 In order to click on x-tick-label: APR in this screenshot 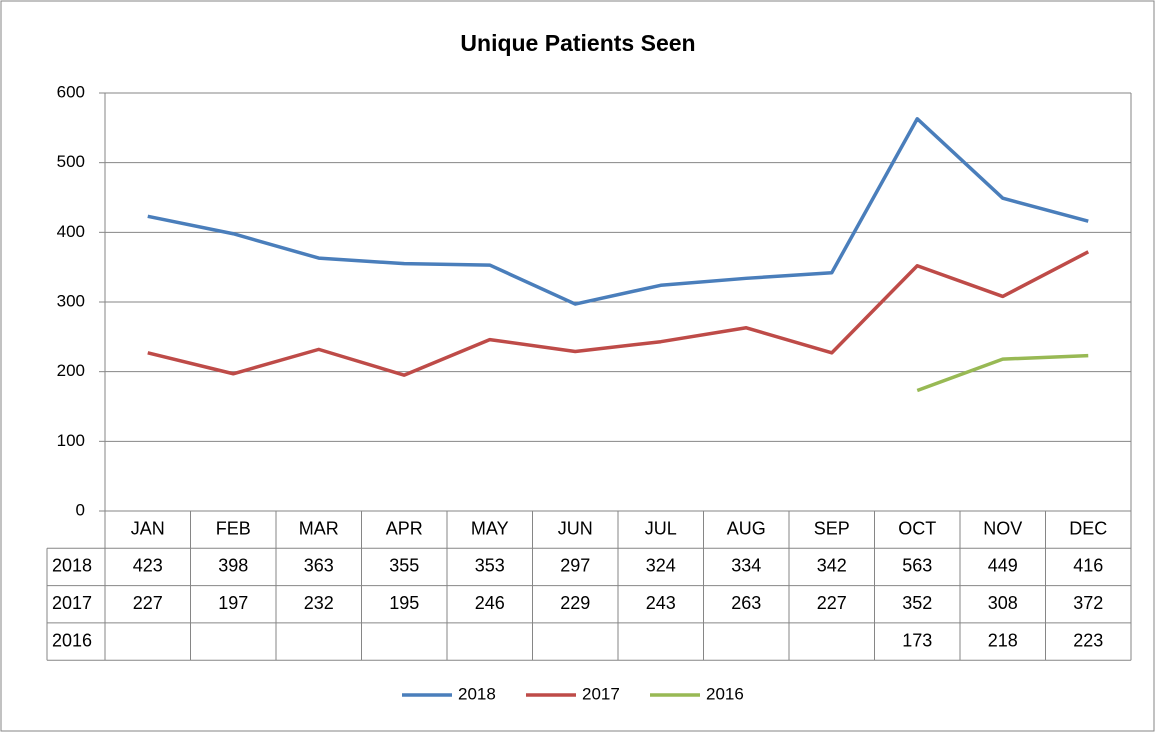, I will do `click(404, 528)`.